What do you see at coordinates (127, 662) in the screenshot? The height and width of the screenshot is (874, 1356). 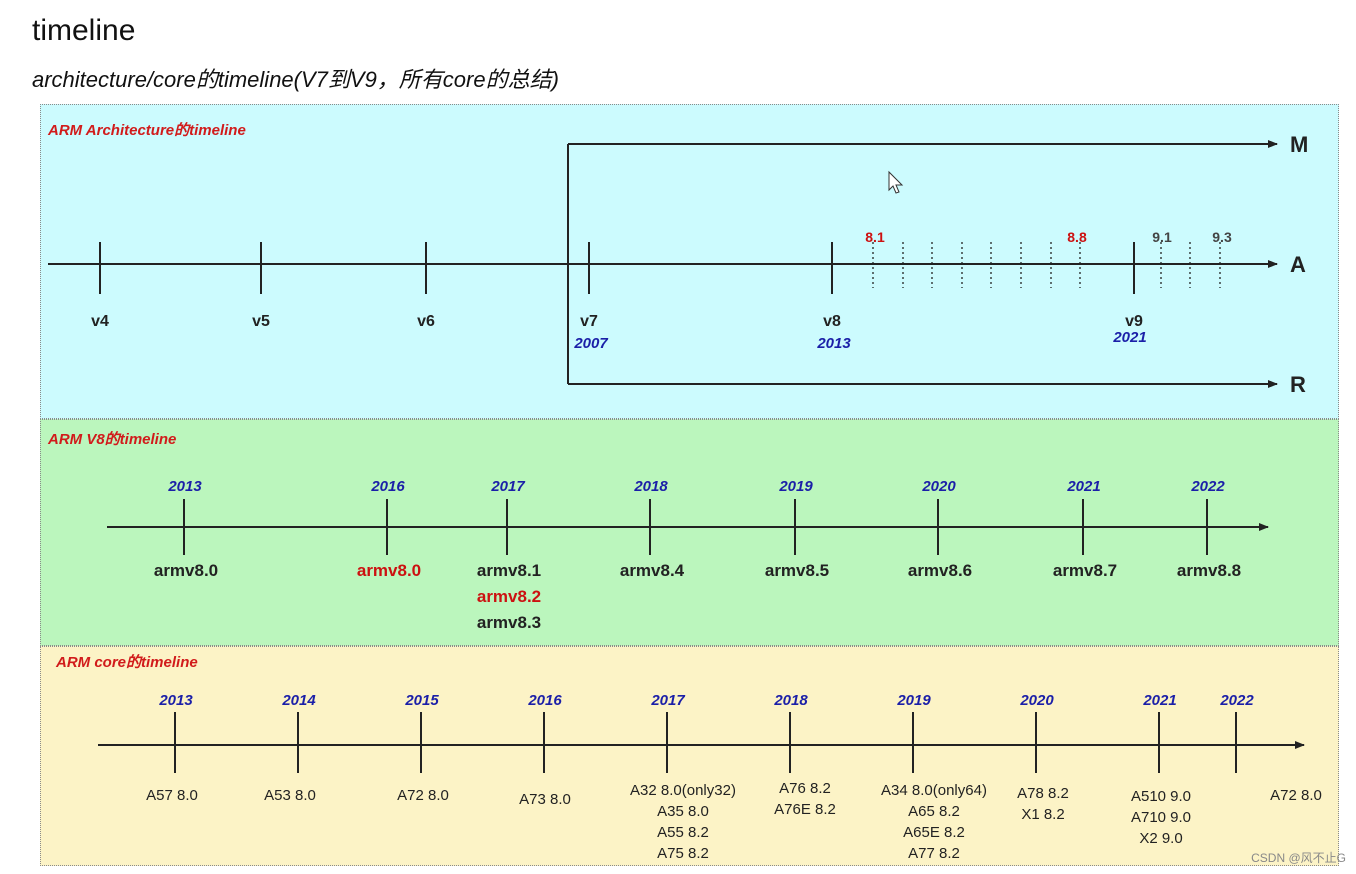 I see `core-panel-title: ARM core的timeline` at bounding box center [127, 662].